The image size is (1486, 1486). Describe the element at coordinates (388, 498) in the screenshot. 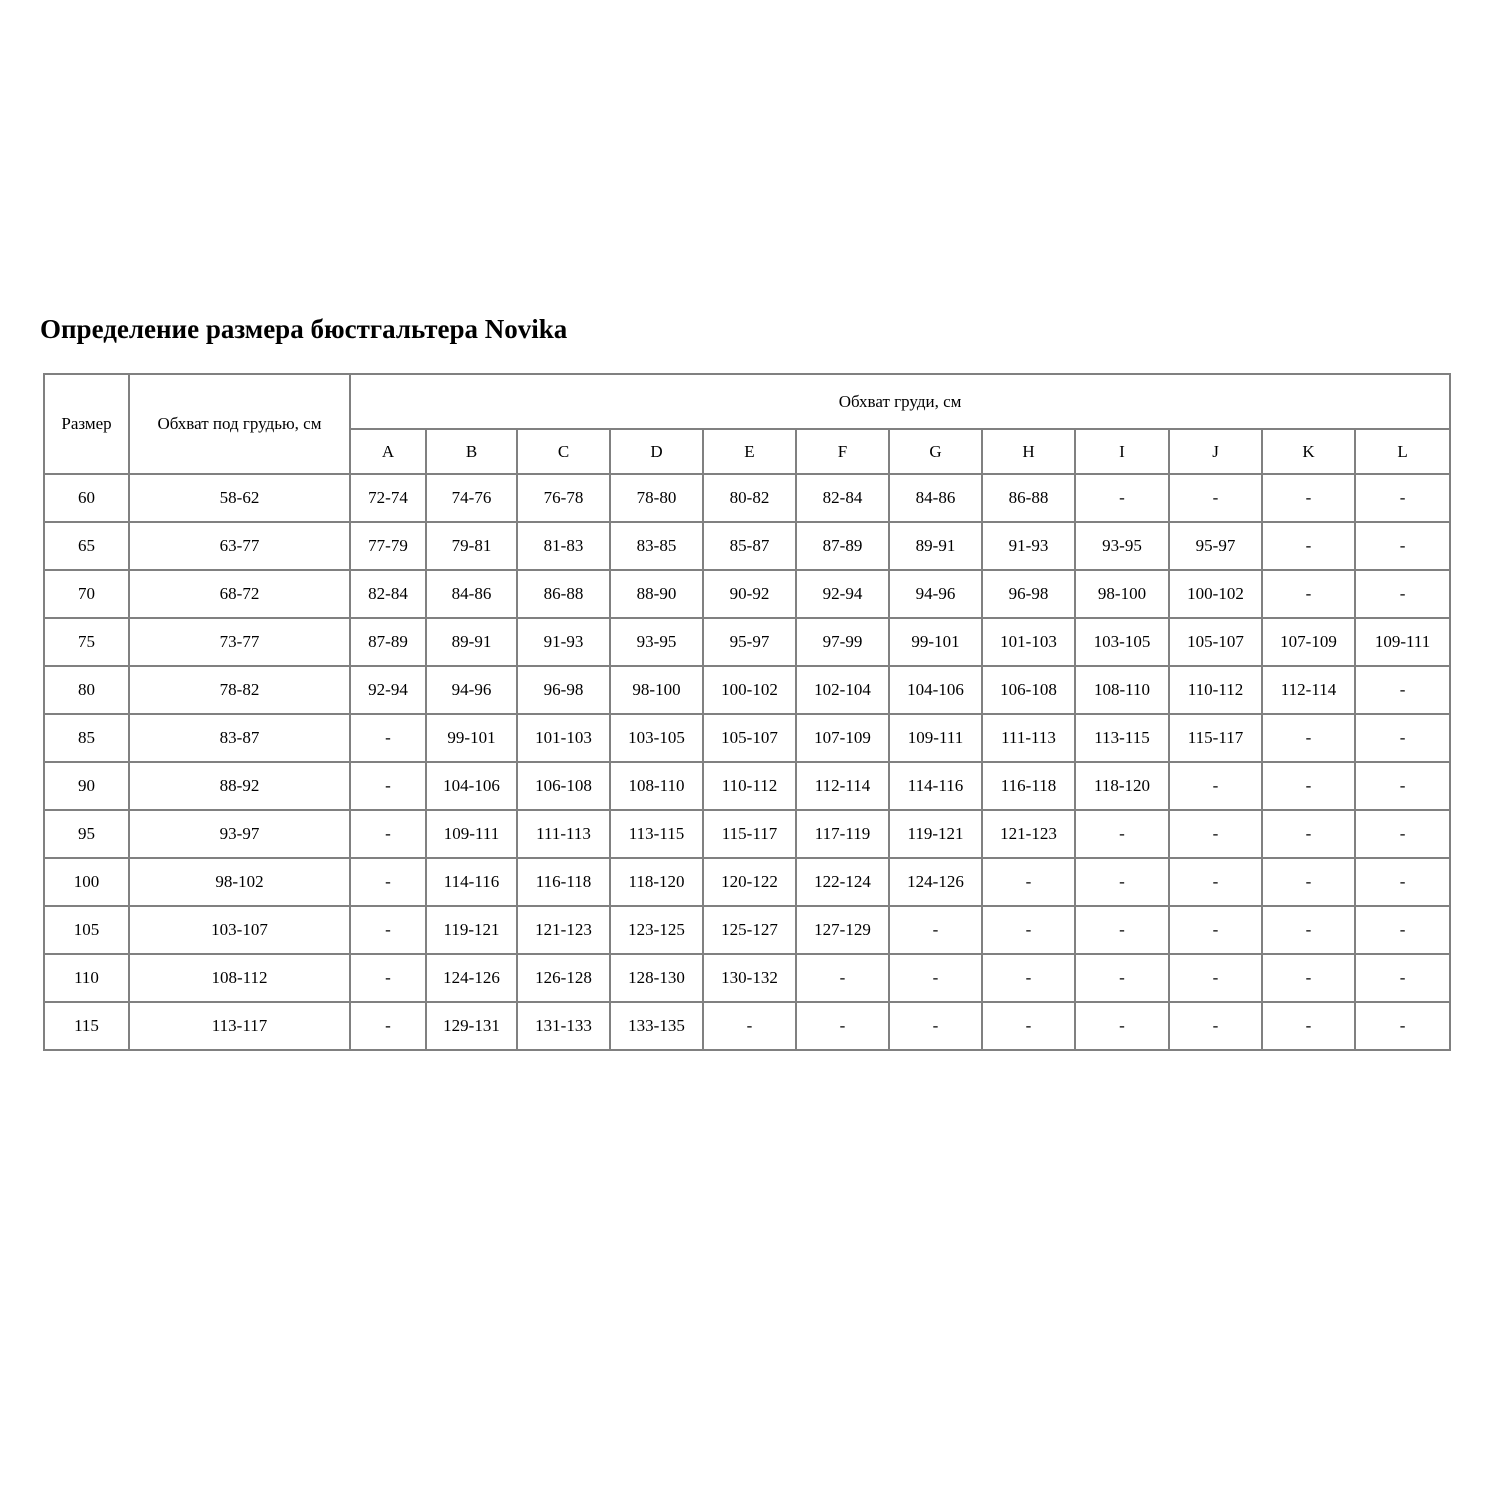

I see `cup-cell: 72-74` at that location.